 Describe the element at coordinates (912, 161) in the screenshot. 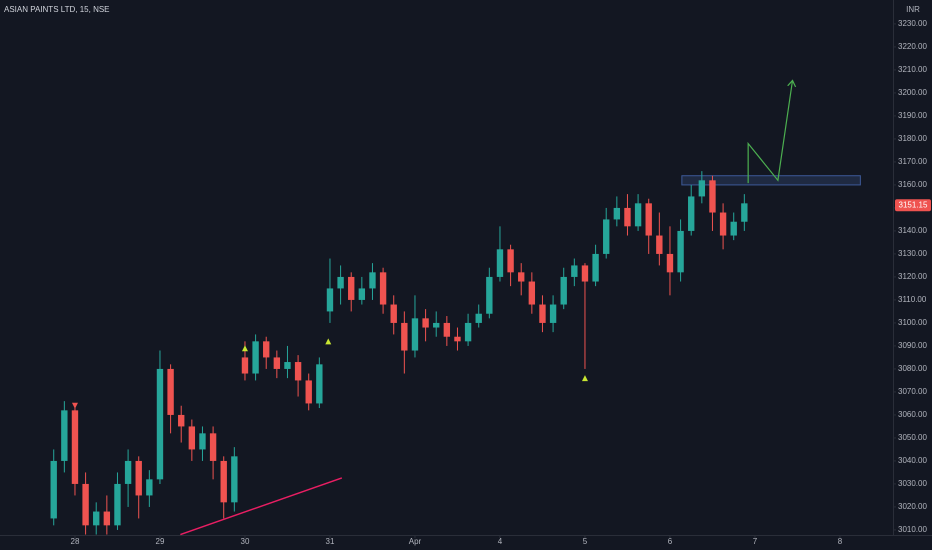

I see `y-tick-label: 3170.00` at that location.